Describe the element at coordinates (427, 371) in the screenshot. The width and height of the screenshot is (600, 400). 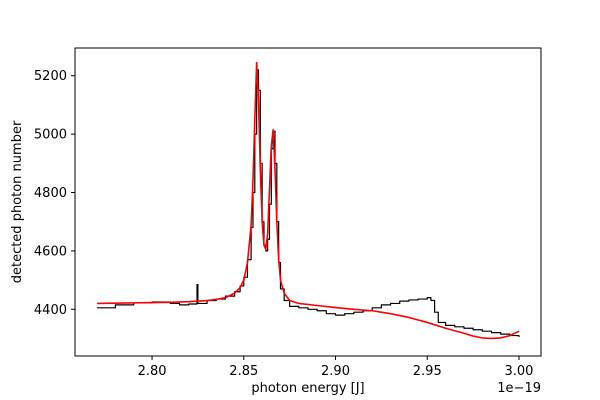
I see `x-tick-label: 2.95` at that location.